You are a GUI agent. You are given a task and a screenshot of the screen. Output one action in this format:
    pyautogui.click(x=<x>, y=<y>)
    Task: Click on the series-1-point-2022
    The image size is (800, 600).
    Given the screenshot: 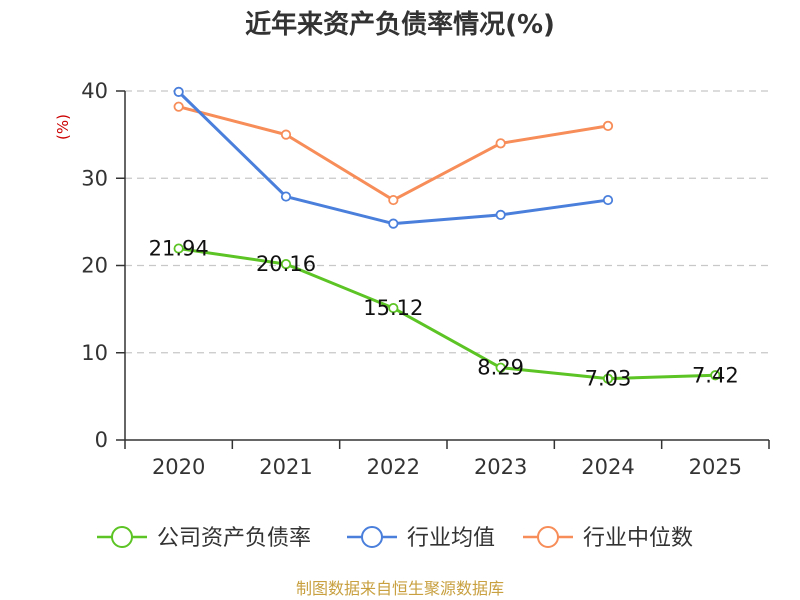 What is the action you would take?
    pyautogui.click(x=393, y=223)
    